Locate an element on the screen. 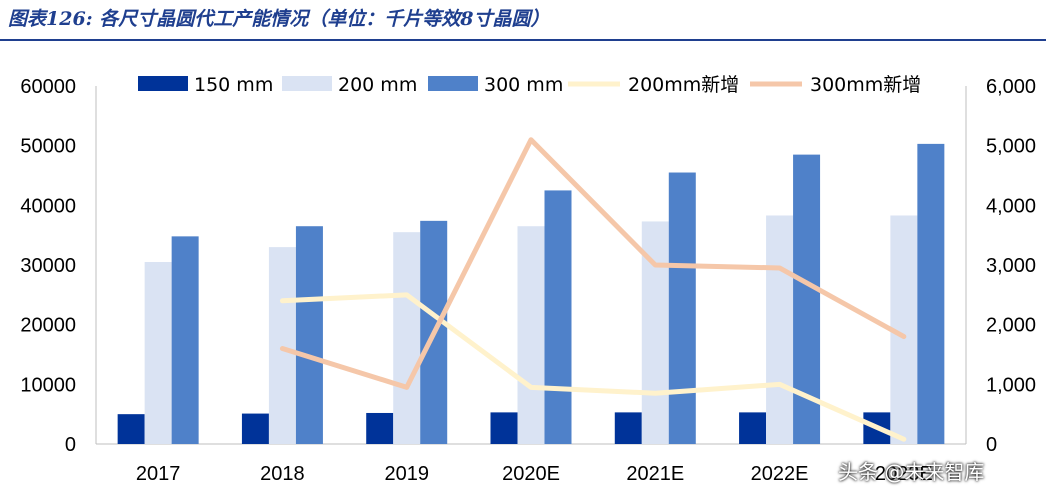 The height and width of the screenshot is (504, 1046). legend-label: 150 mm is located at coordinates (233, 85).